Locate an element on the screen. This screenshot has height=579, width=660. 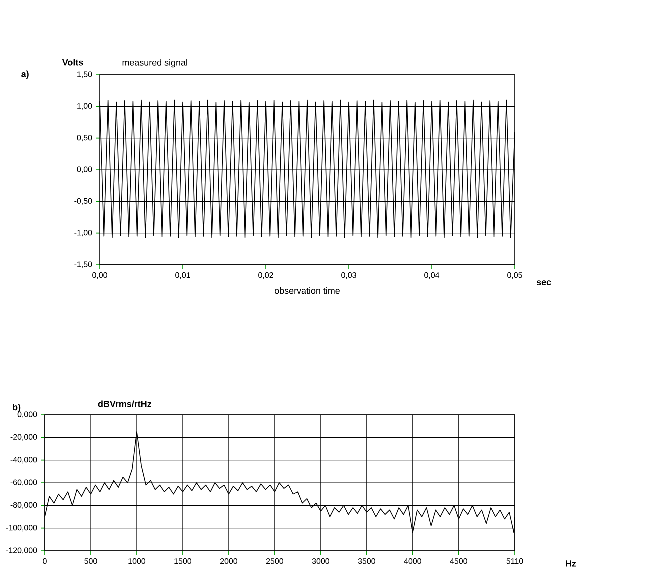
y-axis-title: Volts is located at coordinates (73, 62).